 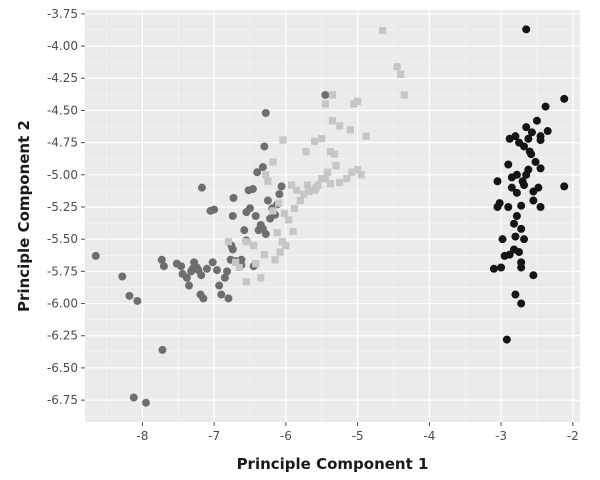 What do you see at coordinates (62, 46) in the screenshot?
I see `y-tick-label: -4.00` at bounding box center [62, 46].